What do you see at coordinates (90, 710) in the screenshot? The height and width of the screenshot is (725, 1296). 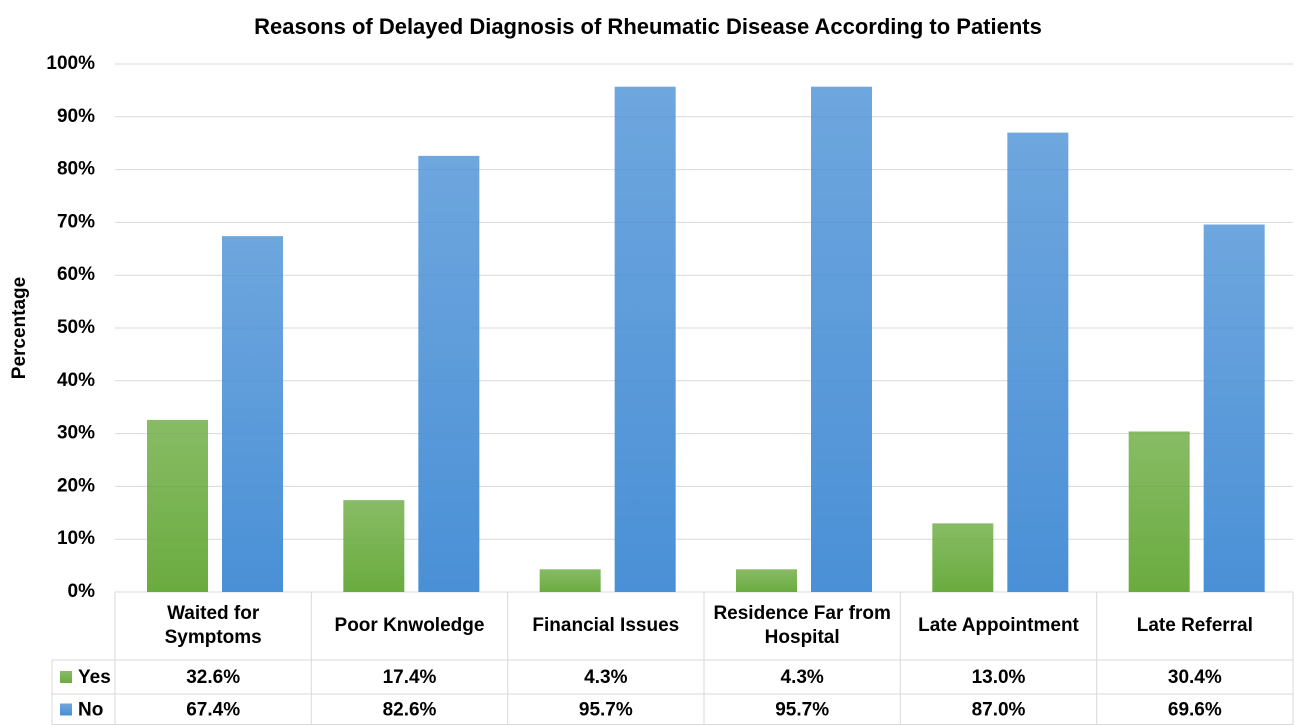 I see `legend-label: No` at bounding box center [90, 710].